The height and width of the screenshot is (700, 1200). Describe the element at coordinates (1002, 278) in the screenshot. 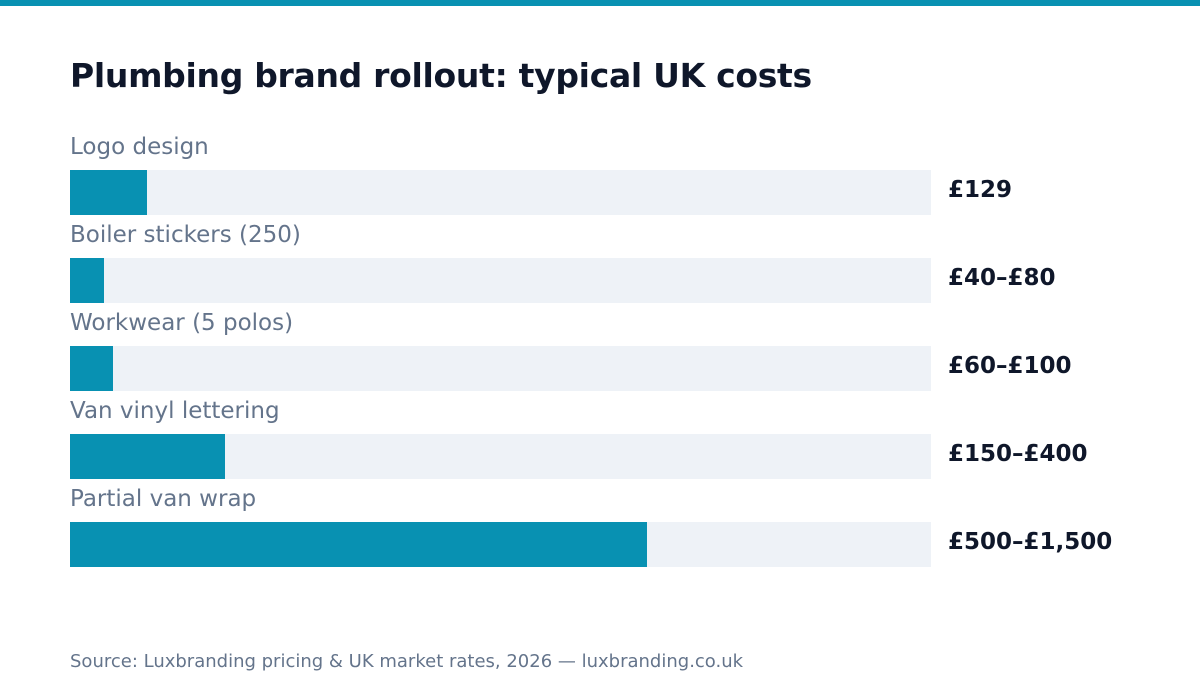

I see `value-label: £40–£80` at that location.